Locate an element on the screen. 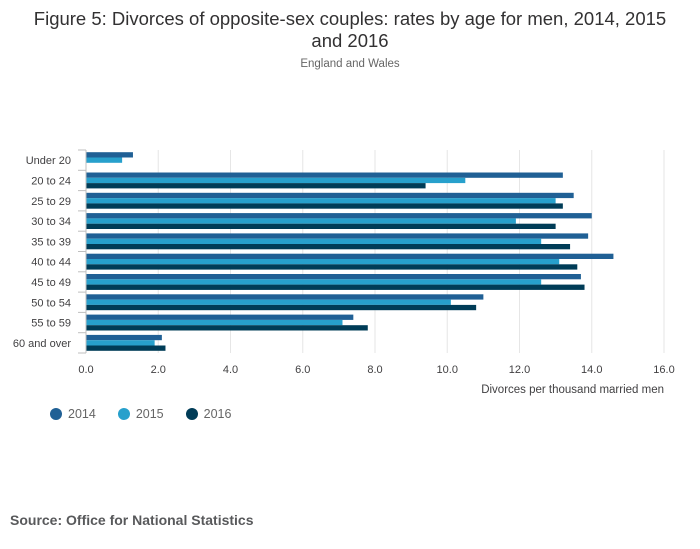 The height and width of the screenshot is (549, 700). y-category-label: 25 to 29 is located at coordinates (51, 202).